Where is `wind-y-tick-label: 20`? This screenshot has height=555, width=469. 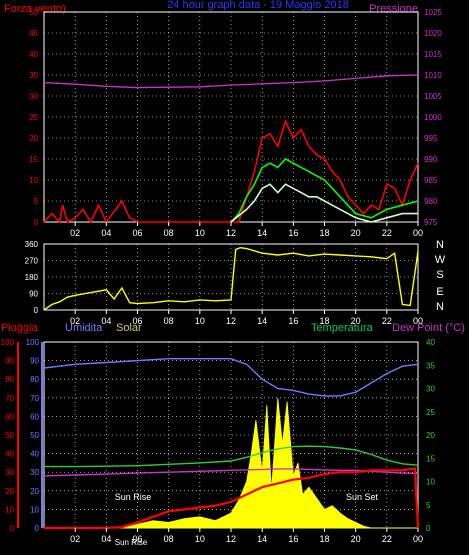
wind-y-tick-label: 20 is located at coordinates (33, 138).